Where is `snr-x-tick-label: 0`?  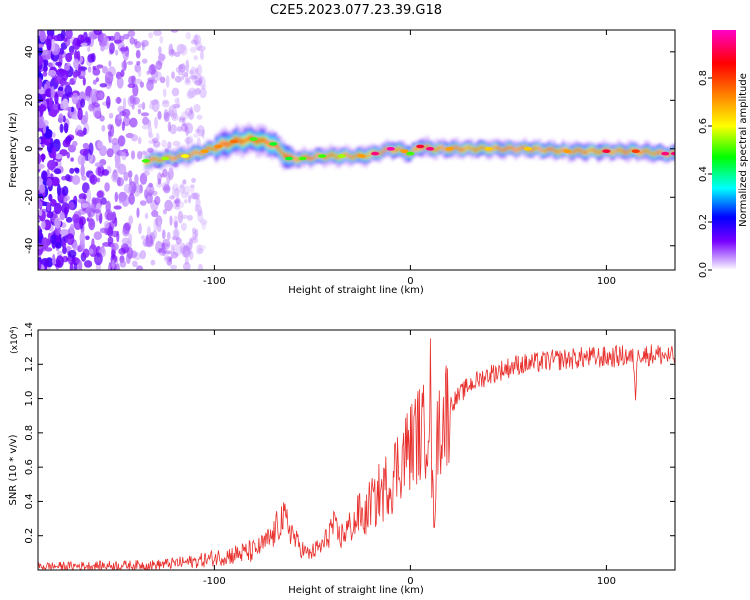
snr-x-tick-label: 0 is located at coordinates (410, 581).